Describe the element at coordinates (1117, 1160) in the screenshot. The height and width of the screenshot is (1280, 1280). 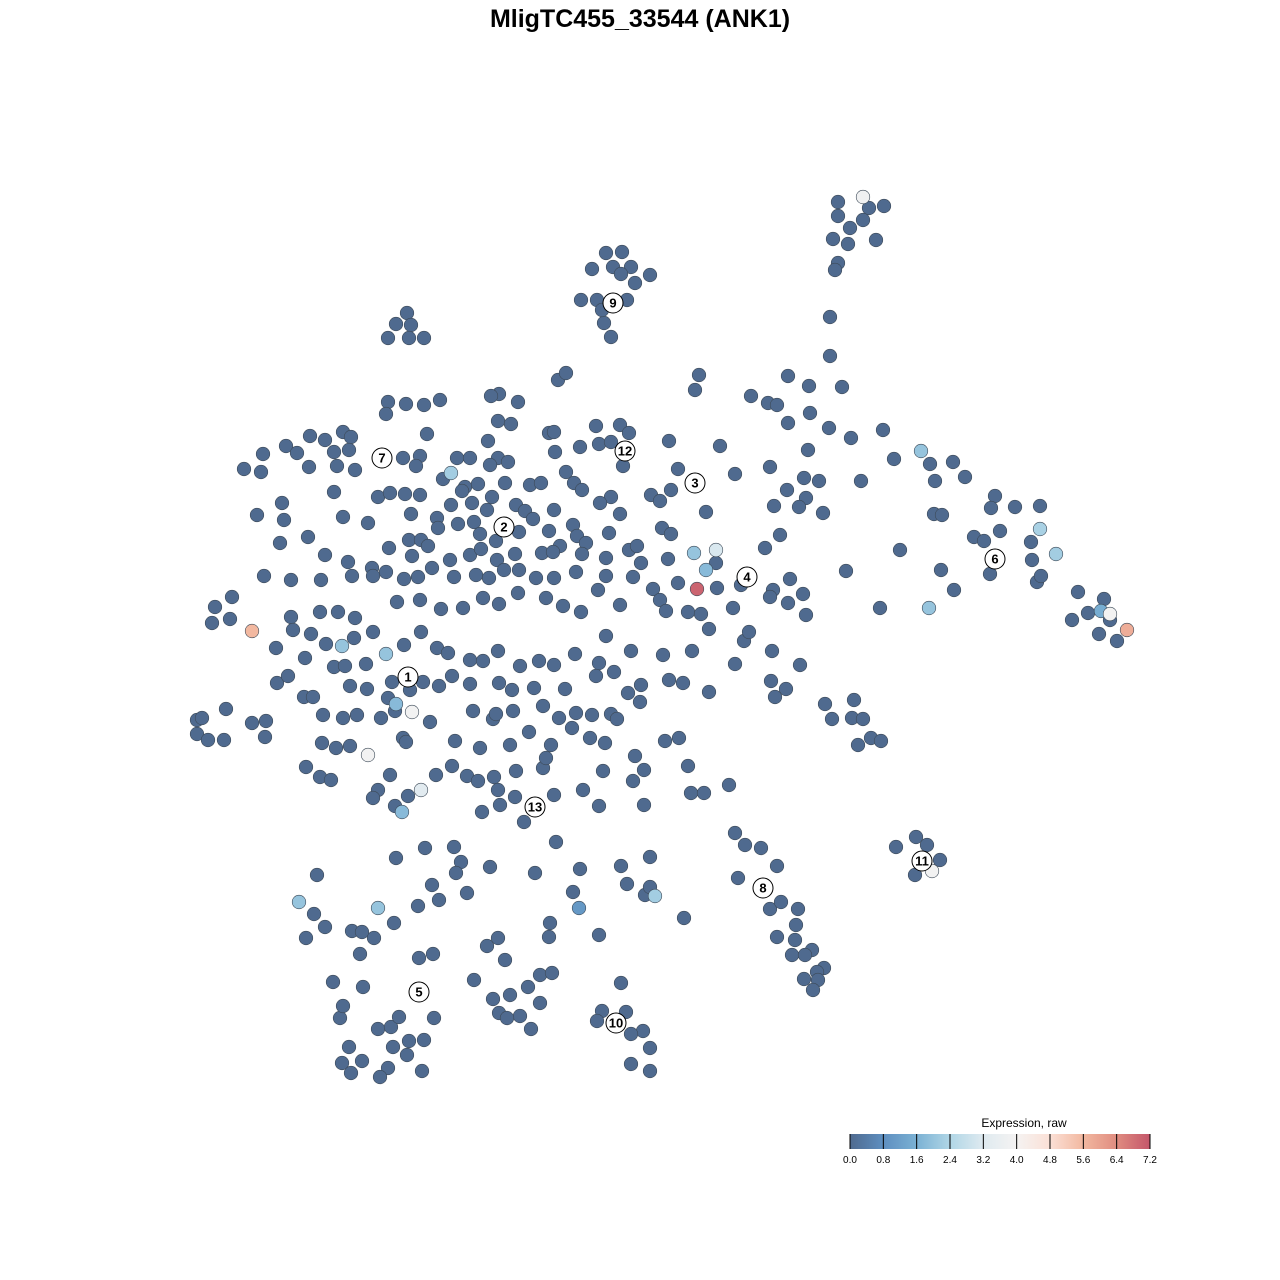
I see `legend-tick-label: 6.4` at that location.